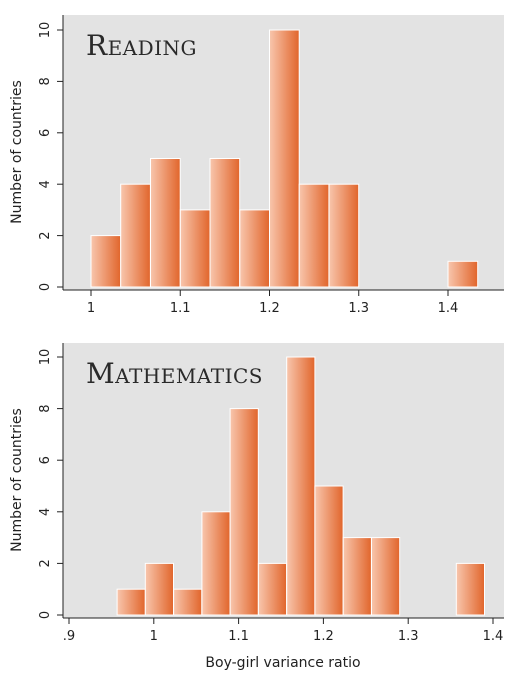  What do you see at coordinates (269, 308) in the screenshot?
I see `reading-x-tick-label-2: 1.2` at bounding box center [269, 308].